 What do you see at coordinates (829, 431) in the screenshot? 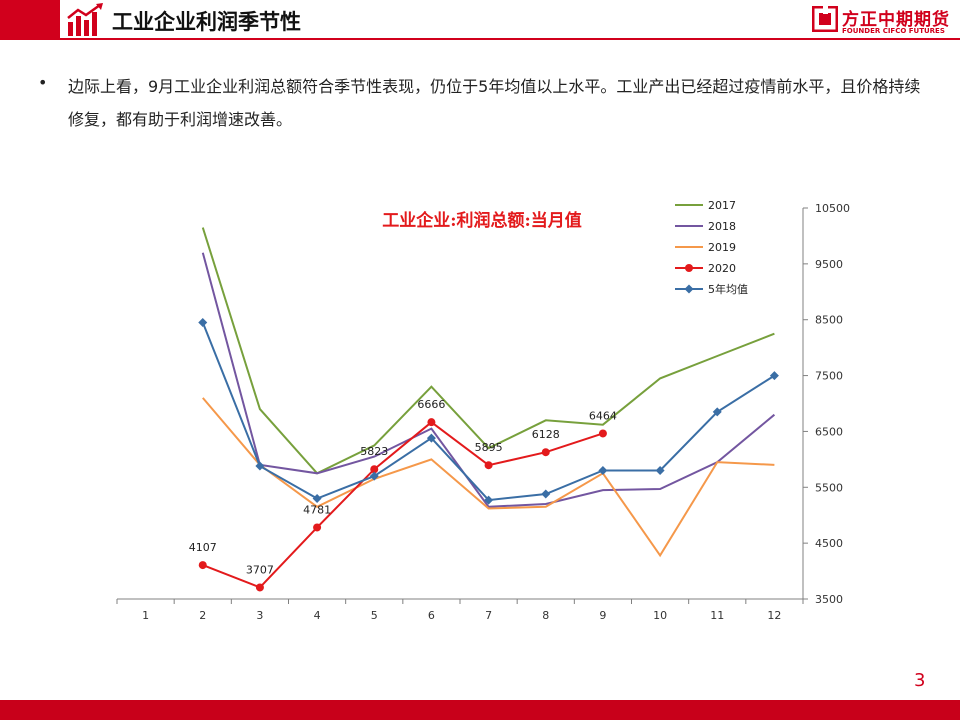
I see `y-tick-label: 6500` at bounding box center [829, 431].